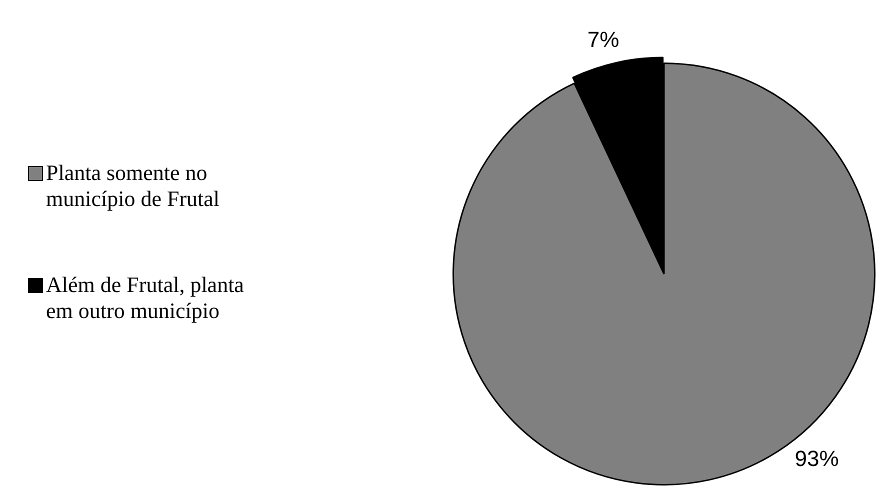 The width and height of the screenshot is (893, 493). Describe the element at coordinates (816, 459) in the screenshot. I see `data-label: 93%` at that location.